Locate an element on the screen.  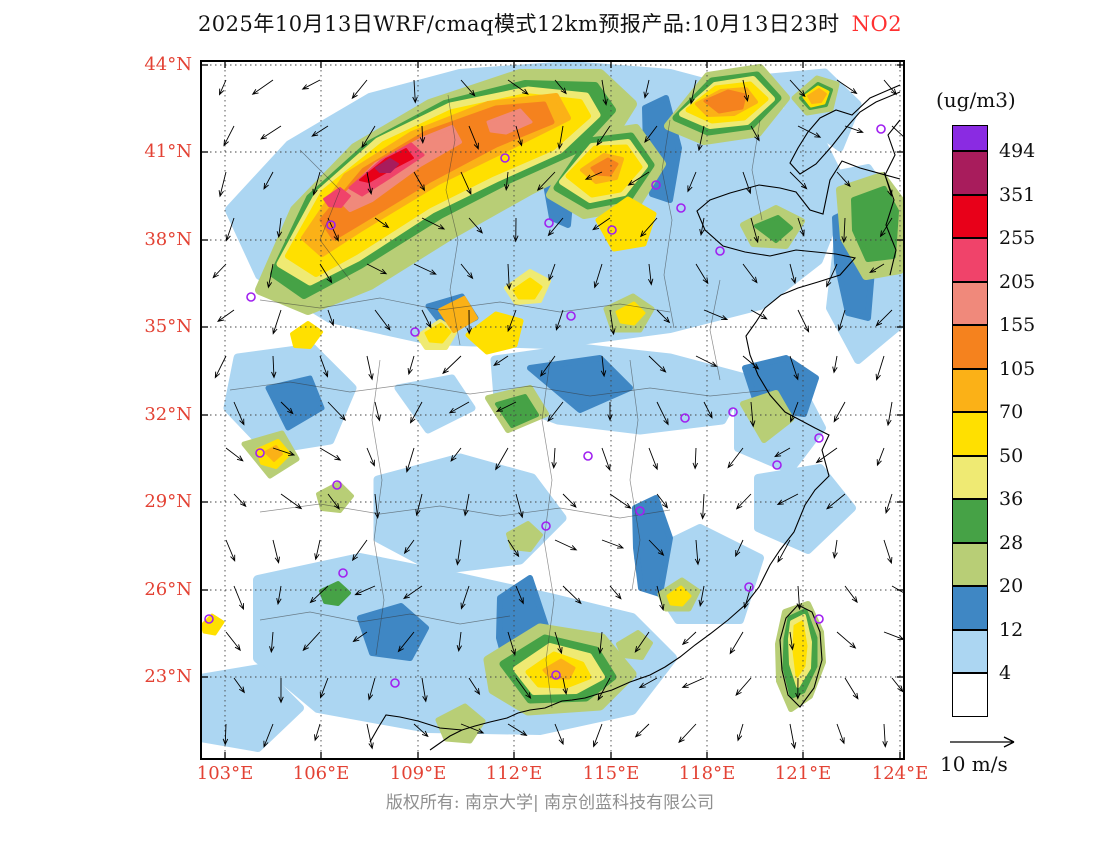
copyright-text: 版权所有: 南京大学| 南京创蓝科技有限公司 is located at coordinates (550, 803).